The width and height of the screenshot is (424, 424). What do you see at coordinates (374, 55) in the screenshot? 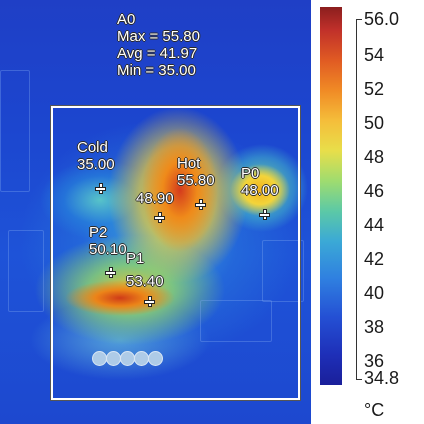
I see `scale-label: 54` at bounding box center [374, 55].